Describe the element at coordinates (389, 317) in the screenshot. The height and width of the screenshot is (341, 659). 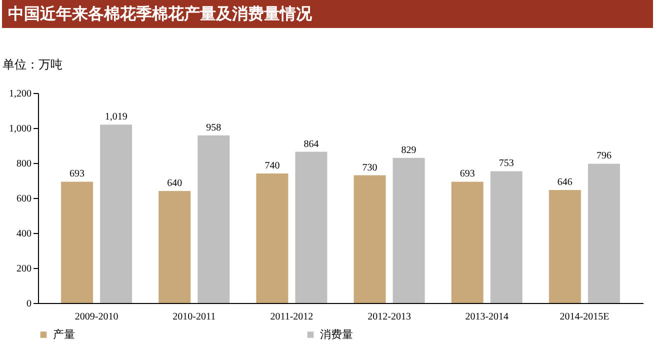
I see `x-tick-label: 2012-2013` at that location.